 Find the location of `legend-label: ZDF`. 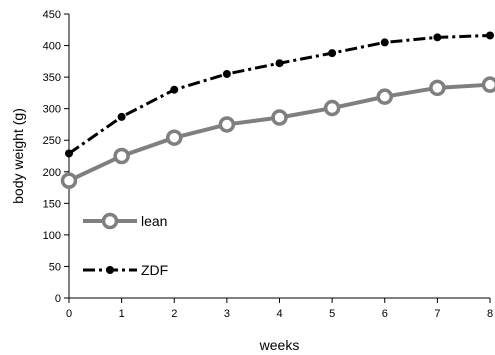

legend-label: ZDF is located at coordinates (154, 270).